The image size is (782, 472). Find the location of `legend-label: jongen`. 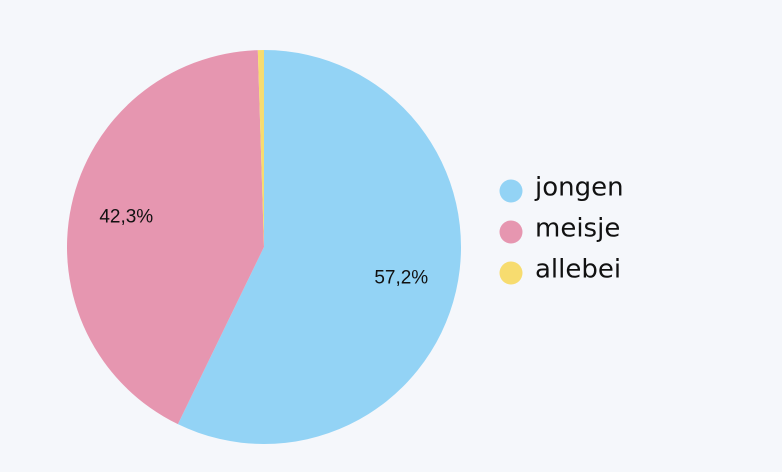

legend-label: jongen is located at coordinates (579, 188).